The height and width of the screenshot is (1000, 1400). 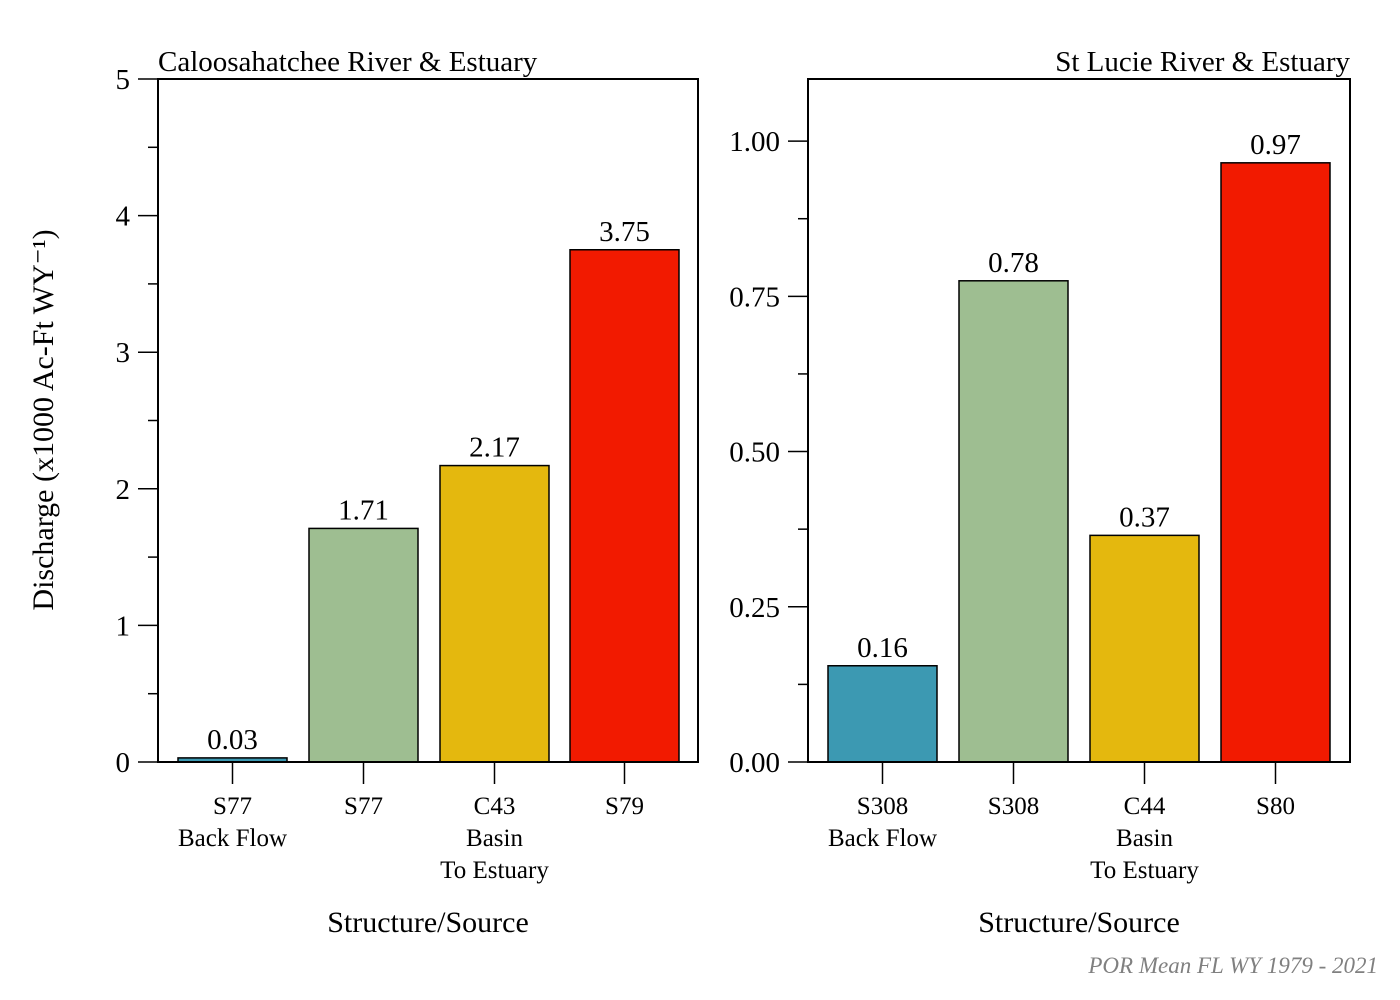 What do you see at coordinates (43, 419) in the screenshot?
I see `y-axis-label: Discharge (x1000 Ac-Ft WY⁻¹)` at bounding box center [43, 419].